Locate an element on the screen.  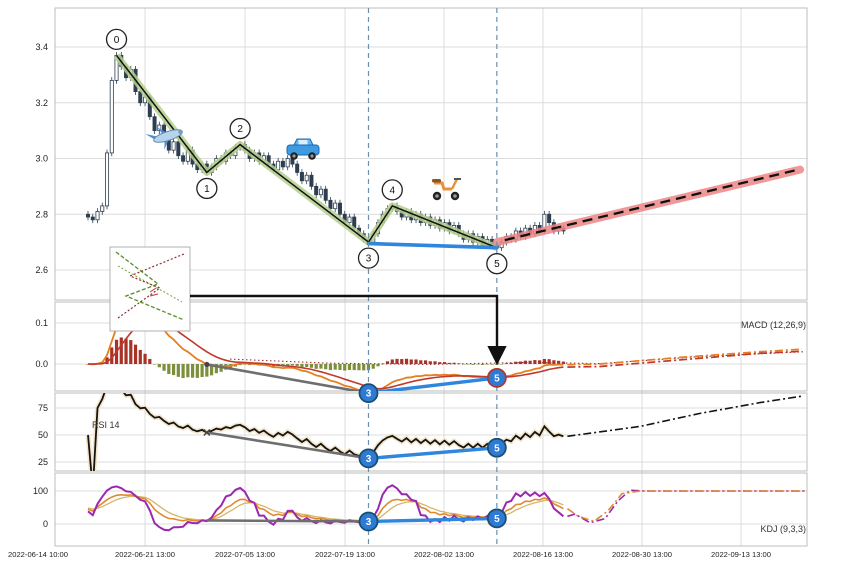
svg-text: 3.4 is located at coordinates (41, 47).